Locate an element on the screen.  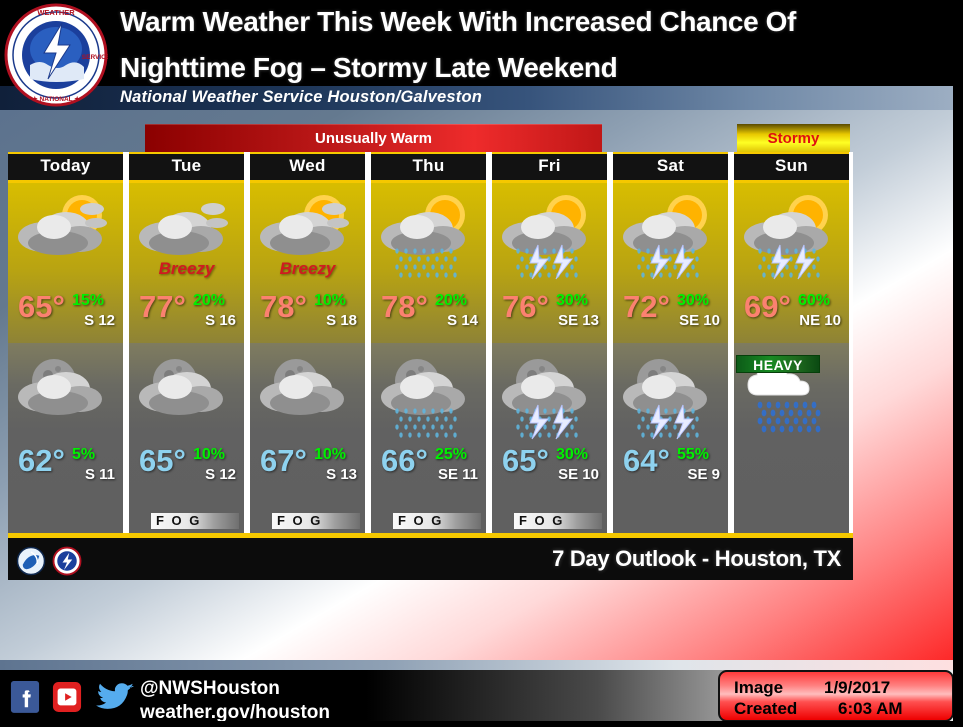
day-cell: 69° 60% NE 10 is located at coordinates (791, 263).